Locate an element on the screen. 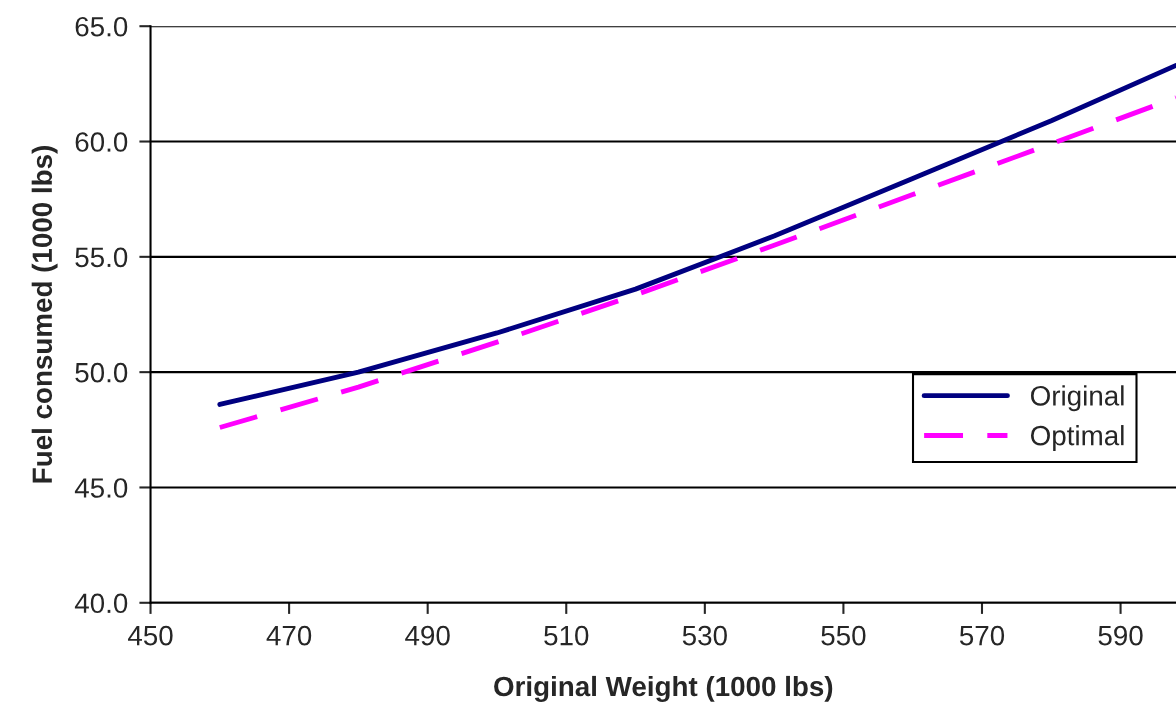  legend-label: Optimal is located at coordinates (1077, 438).